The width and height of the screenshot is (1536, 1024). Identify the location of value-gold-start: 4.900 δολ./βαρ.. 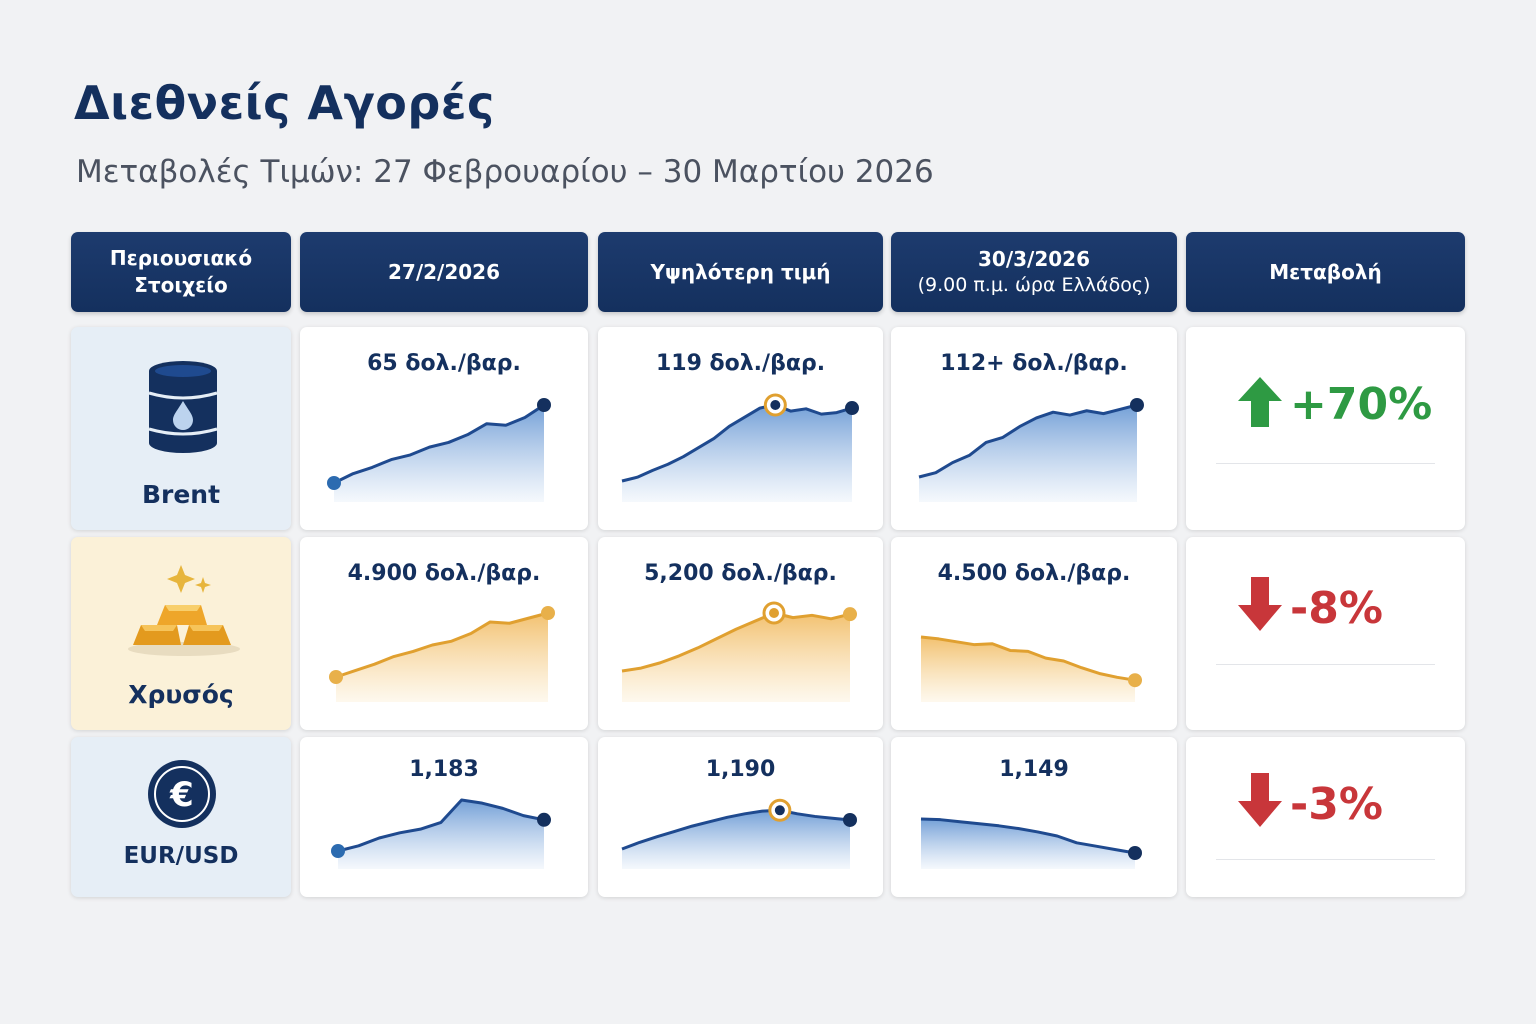
(444, 573).